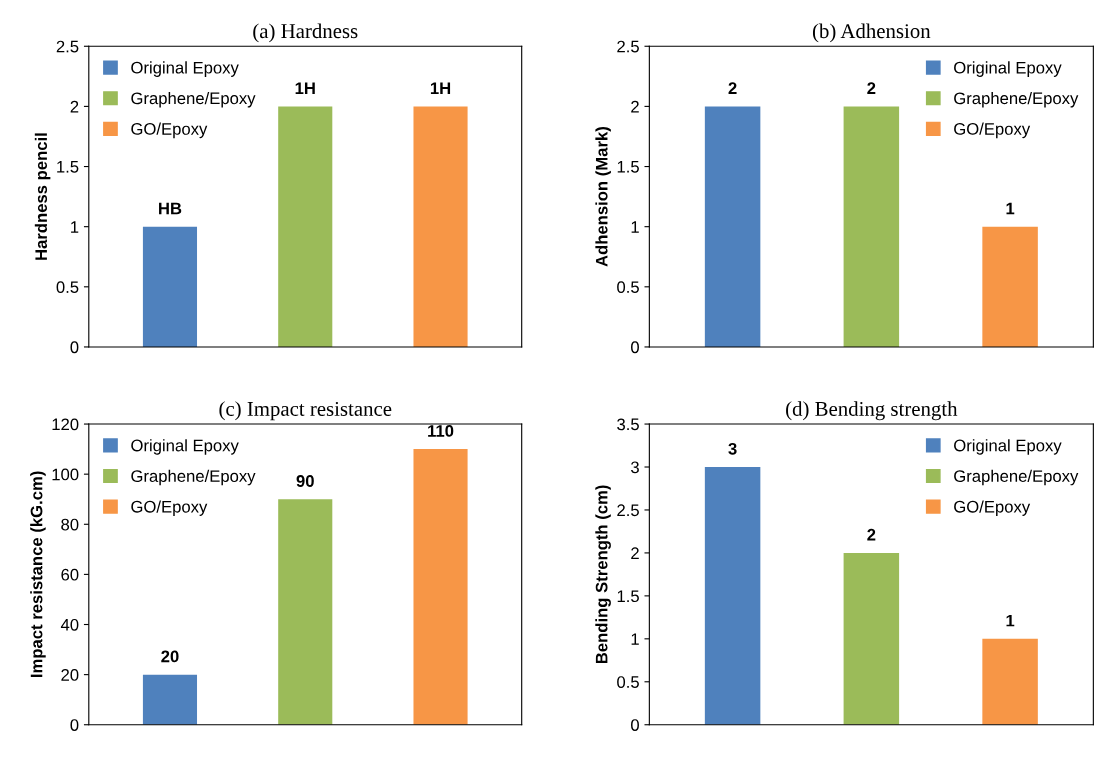 The height and width of the screenshot is (771, 1110). I want to click on y-tick-label: 100, so click(65, 474).